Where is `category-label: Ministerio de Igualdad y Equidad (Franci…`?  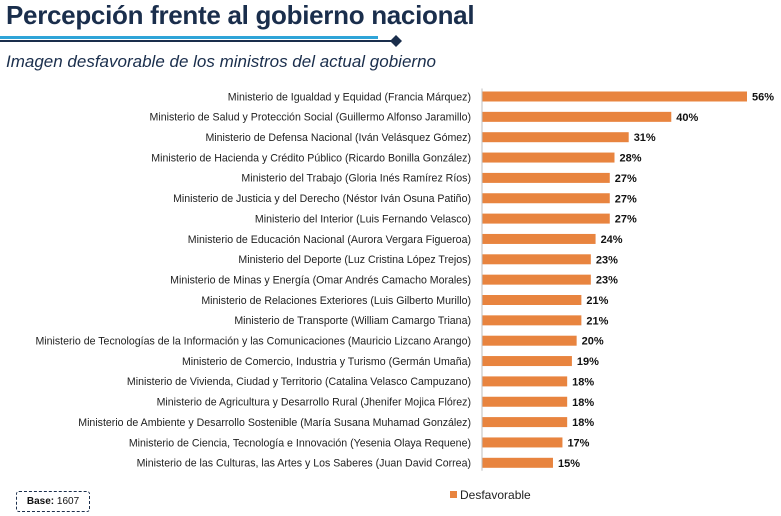
category-label: Ministerio de Igualdad y Equidad (Franci… is located at coordinates (349, 97).